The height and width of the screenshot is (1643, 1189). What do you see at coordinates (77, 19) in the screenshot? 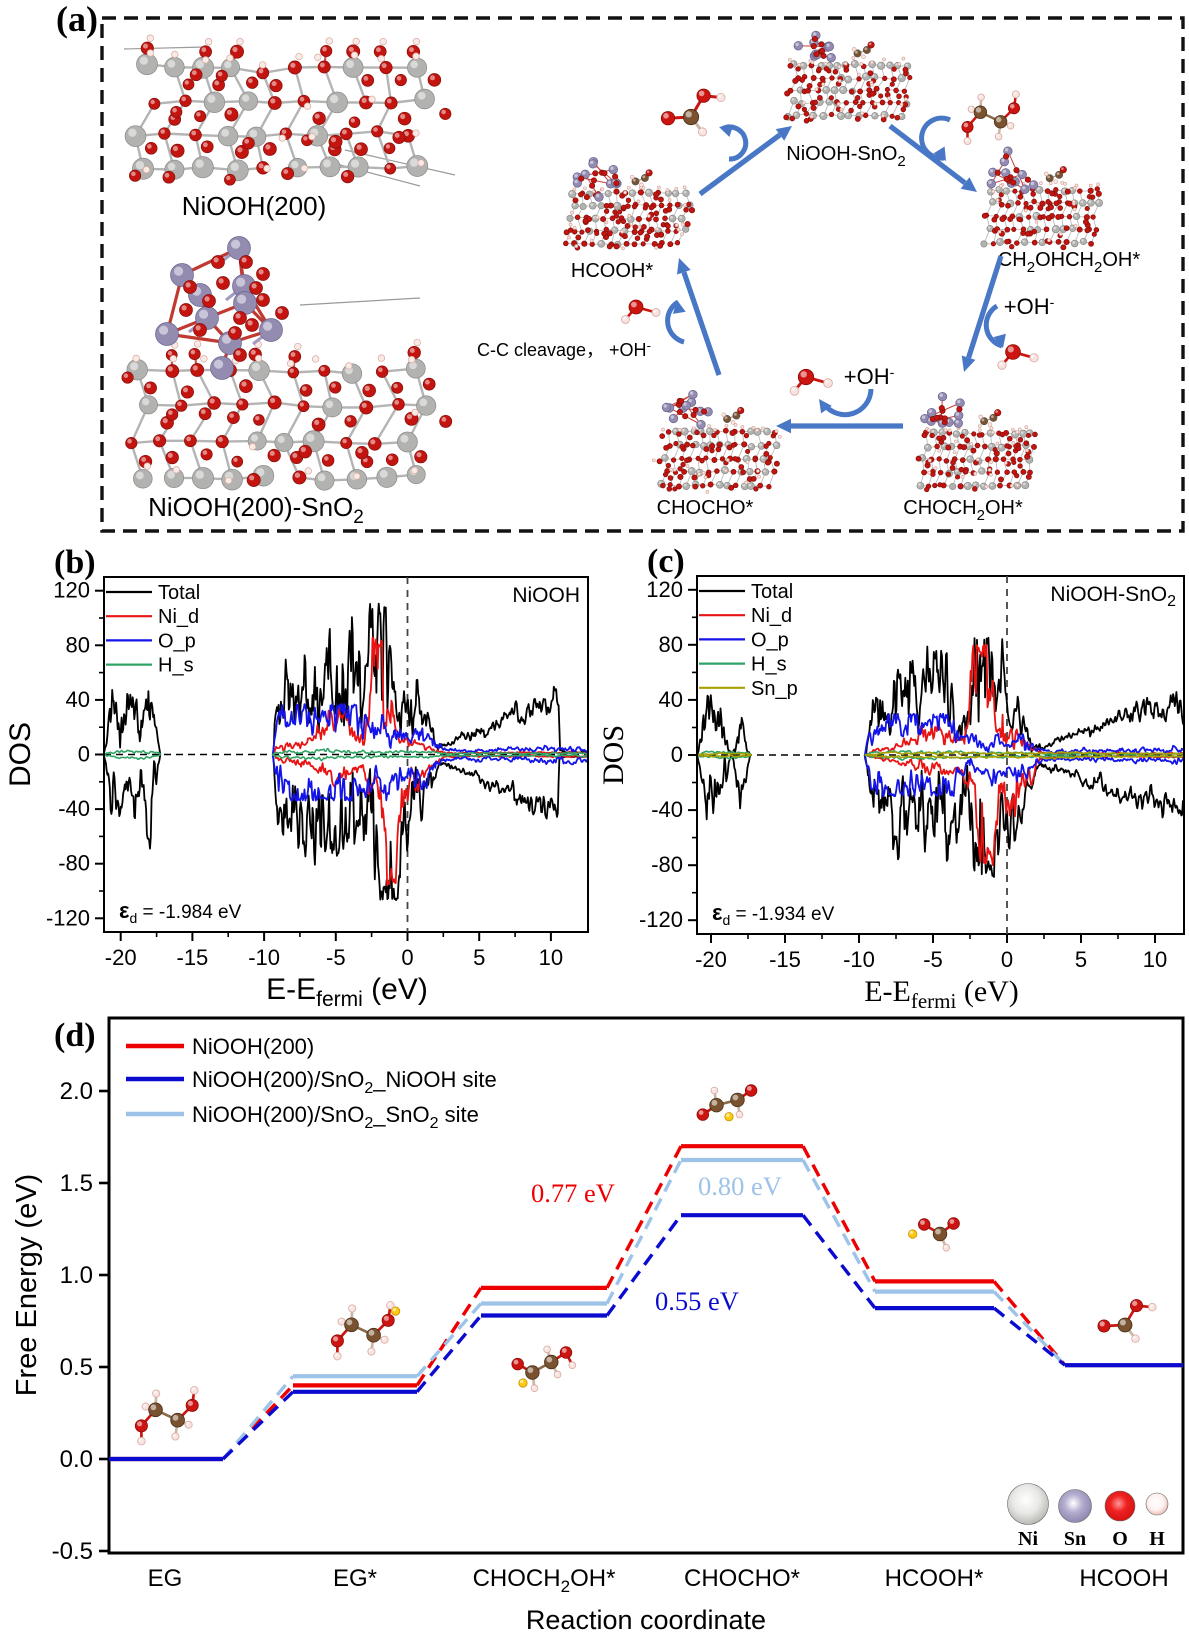
I see `svg-text: (a)` at bounding box center [77, 19].